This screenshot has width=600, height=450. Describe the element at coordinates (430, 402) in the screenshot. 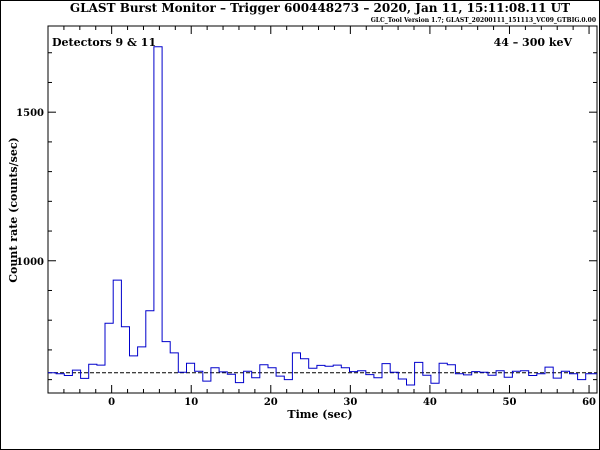

I see `x-tick-label: 40` at that location.